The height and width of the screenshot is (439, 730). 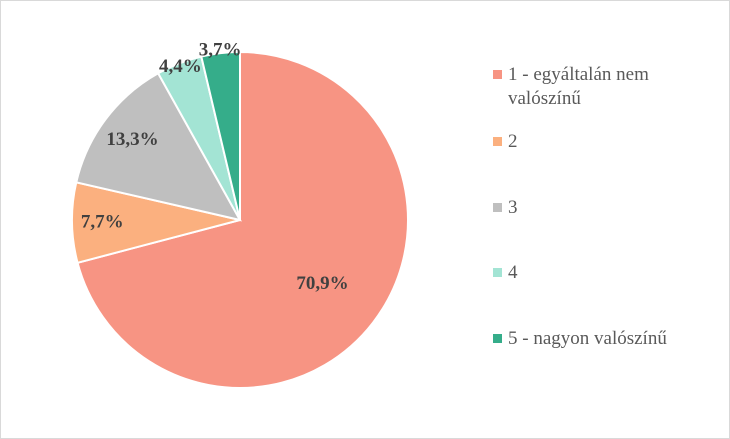 I want to click on legend-label-1: 1 - egyáltalán nem valószínű, so click(x=578, y=86).